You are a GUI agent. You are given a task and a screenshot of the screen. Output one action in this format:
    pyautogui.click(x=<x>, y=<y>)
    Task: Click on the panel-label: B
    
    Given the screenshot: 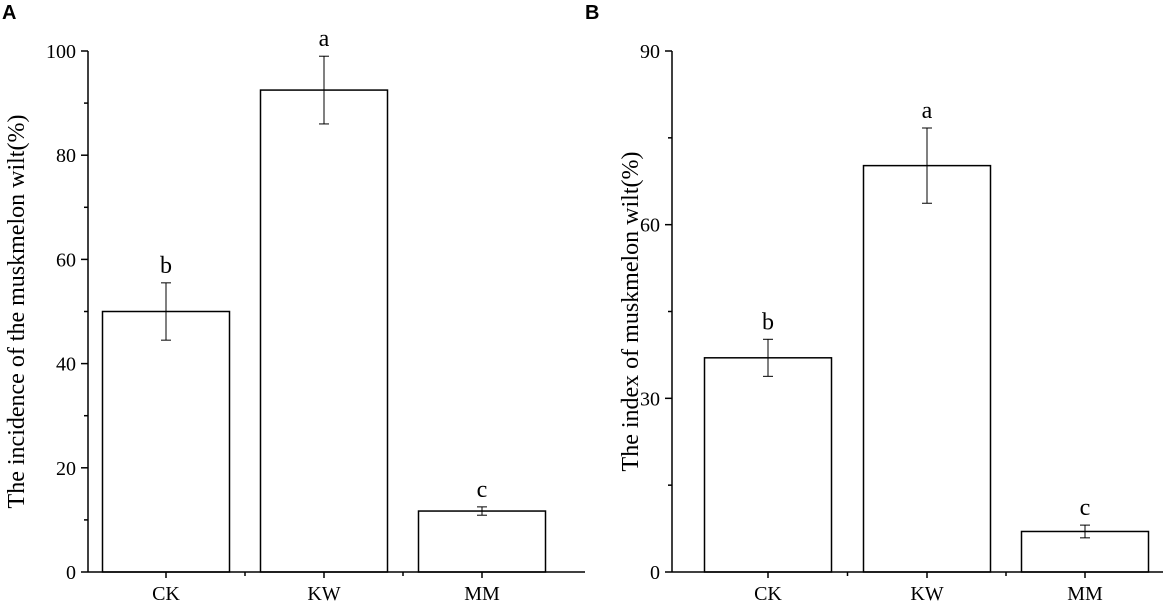 What is the action you would take?
    pyautogui.click(x=592, y=13)
    